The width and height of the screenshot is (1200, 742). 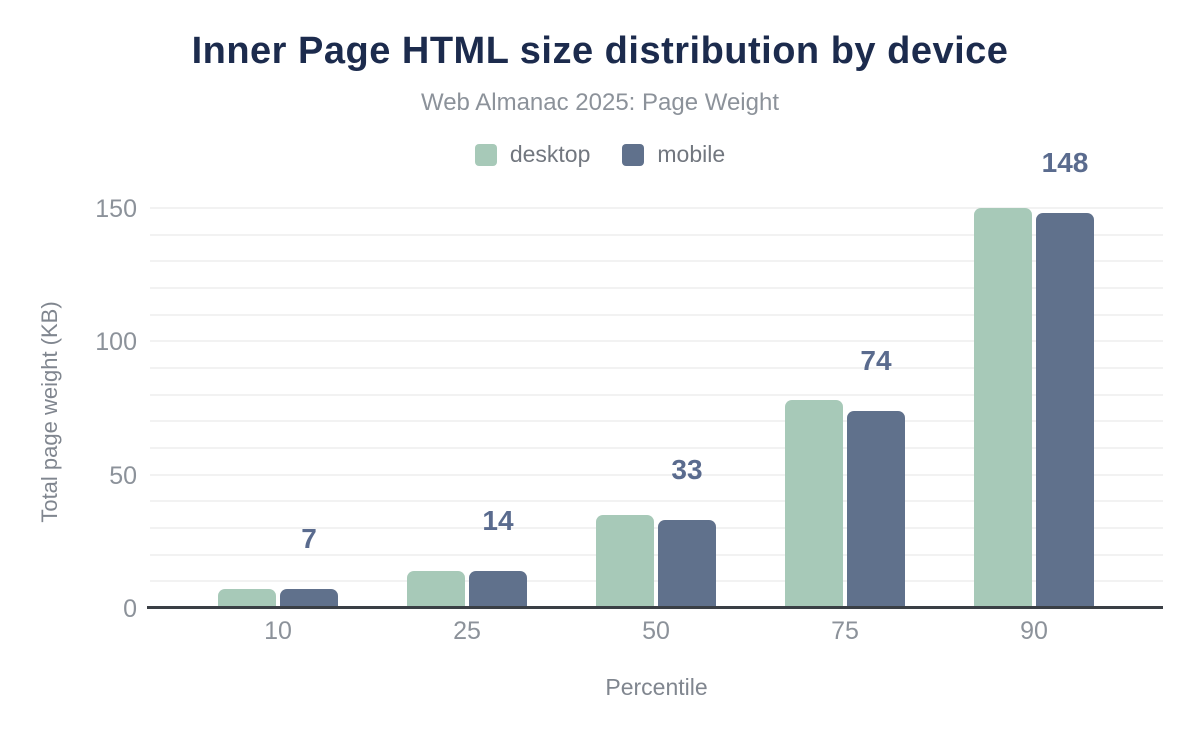 I want to click on legend-label-desktop: desktop, so click(x=550, y=154).